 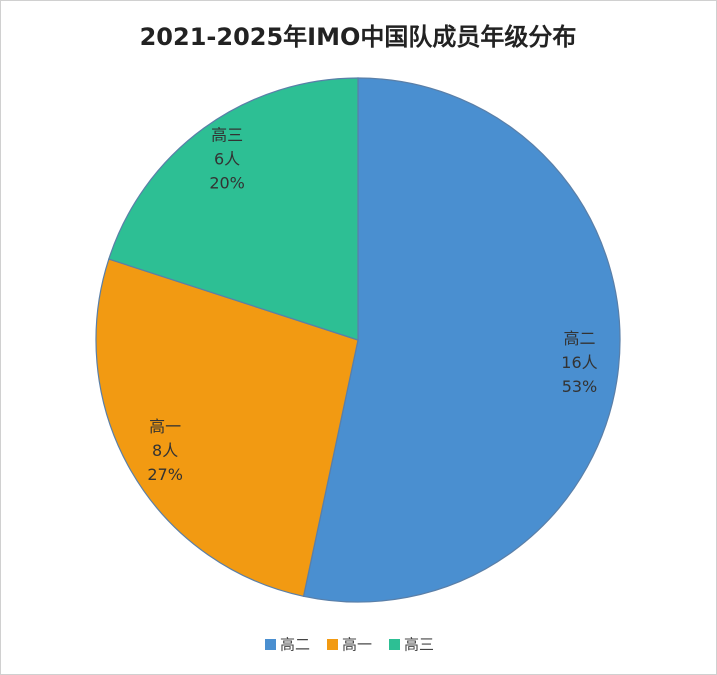 I want to click on legend-label: 高二, so click(x=295, y=645).